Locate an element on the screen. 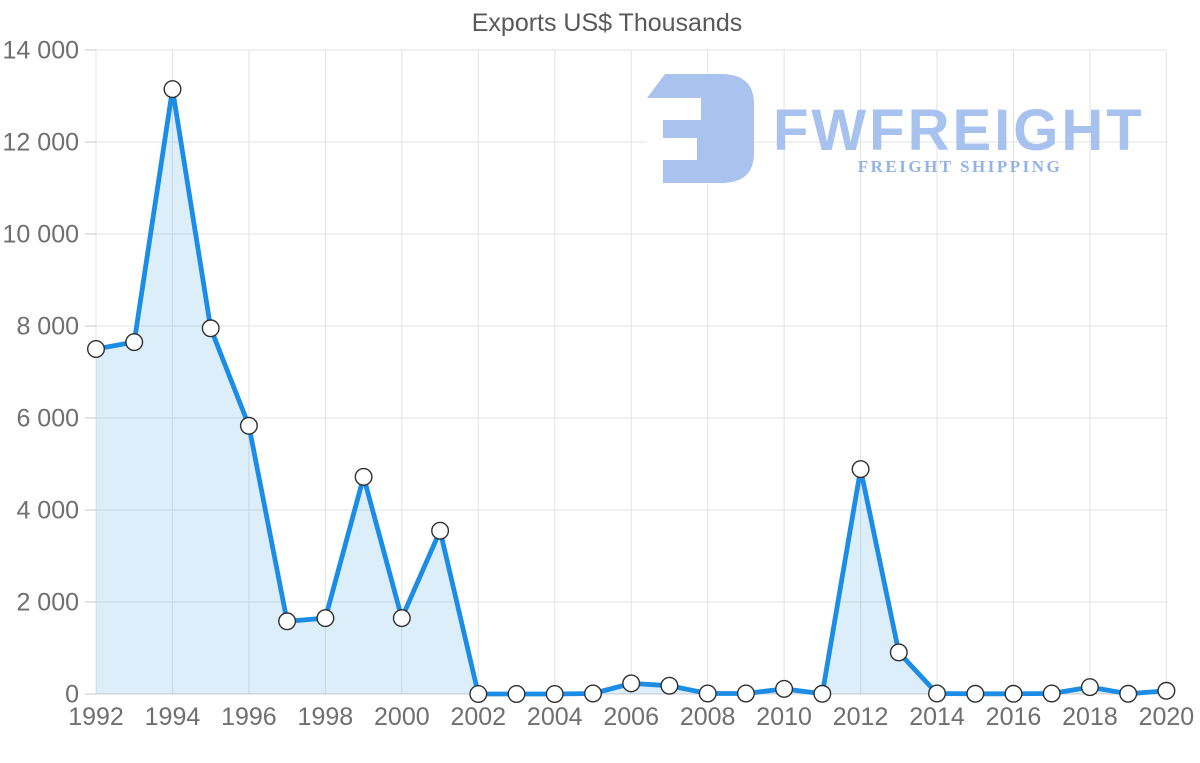 Image resolution: width=1200 pixels, height=763 pixels. x-axis-label: 1992 is located at coordinates (96, 717).